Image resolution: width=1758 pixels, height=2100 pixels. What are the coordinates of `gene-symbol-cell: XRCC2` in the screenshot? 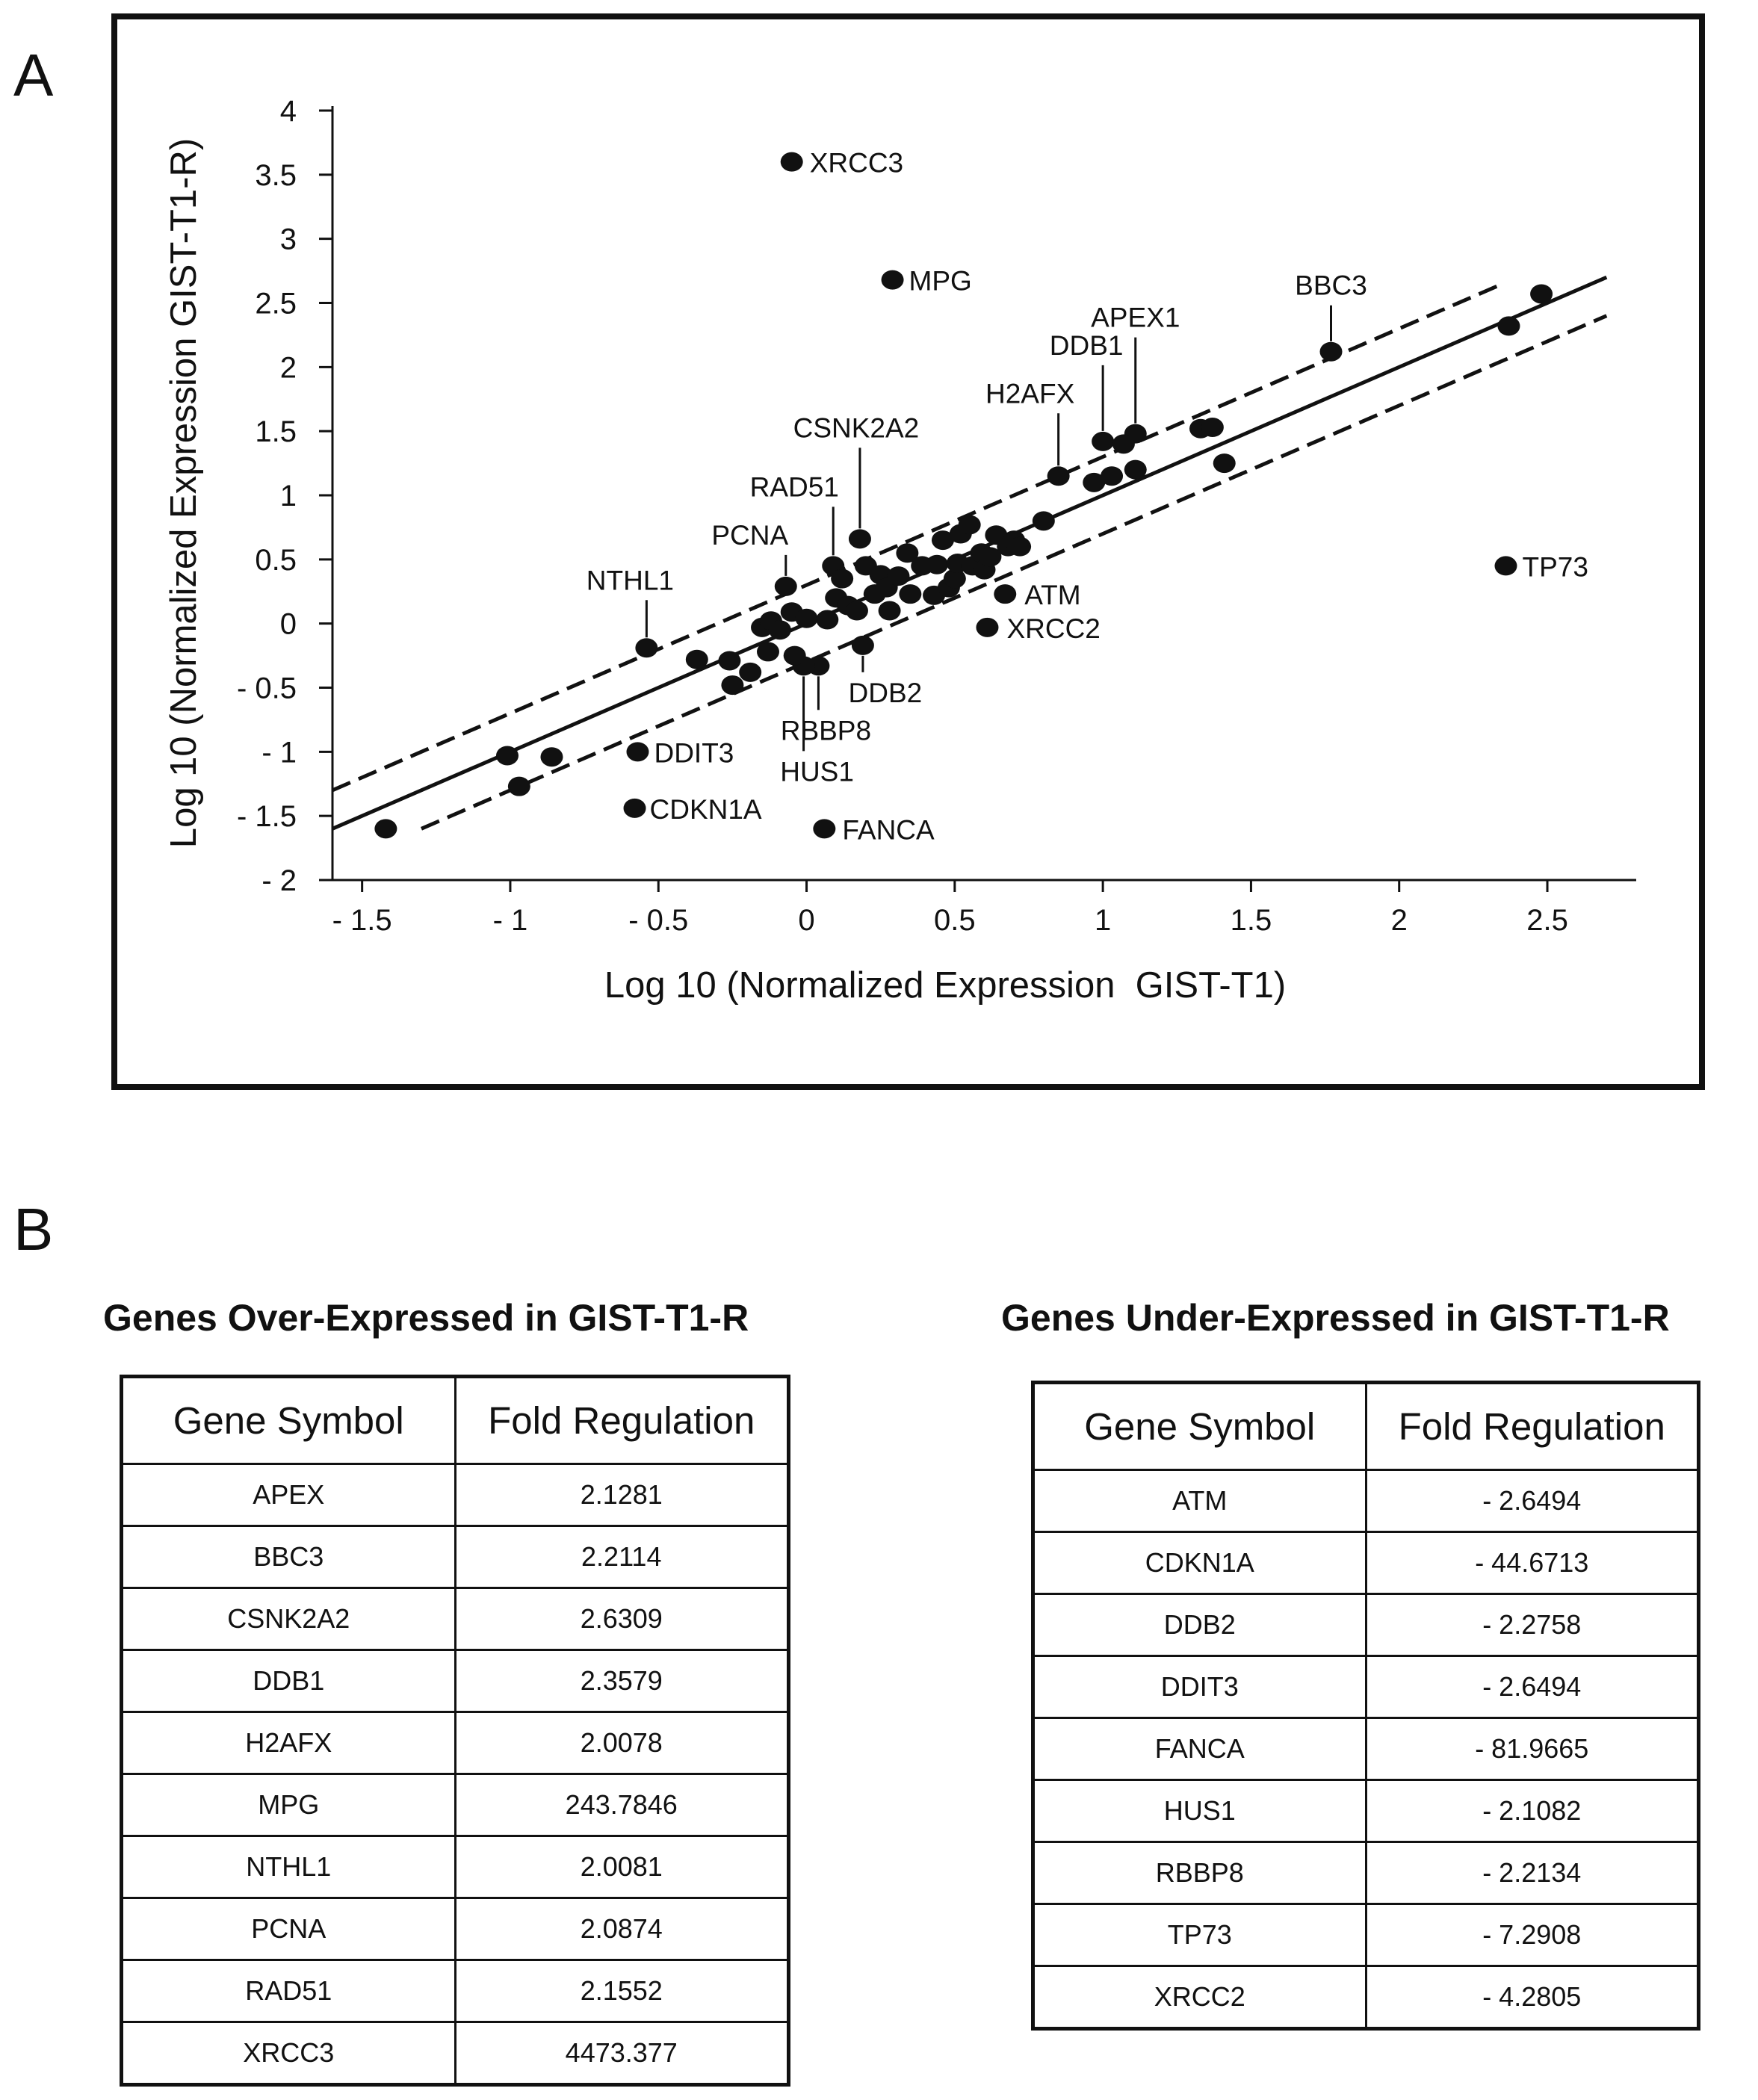 It's located at (1199, 1997).